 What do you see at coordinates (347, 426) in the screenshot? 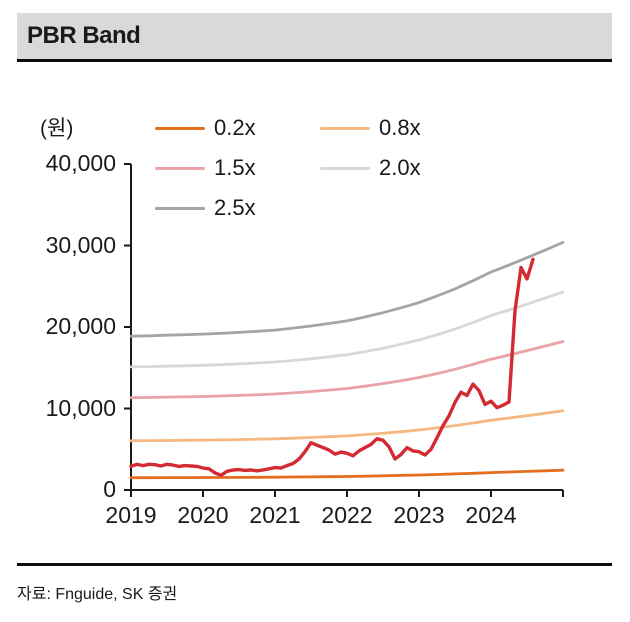
I see `series-line-0.8x` at bounding box center [347, 426].